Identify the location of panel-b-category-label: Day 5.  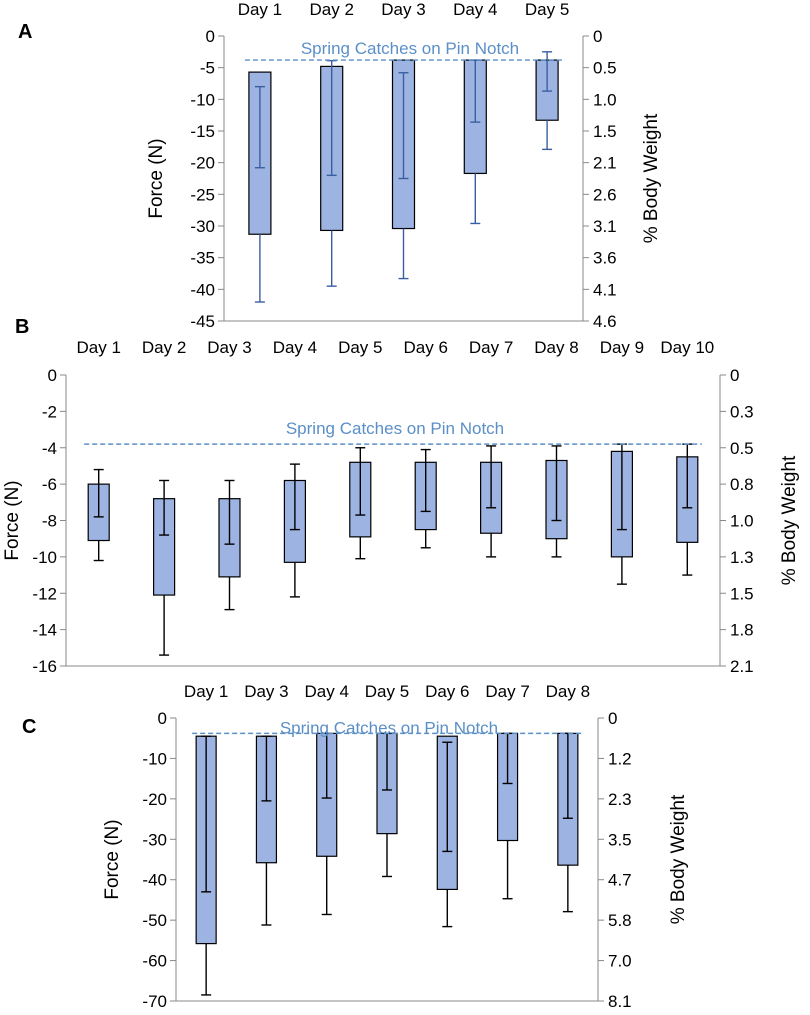
(360, 347).